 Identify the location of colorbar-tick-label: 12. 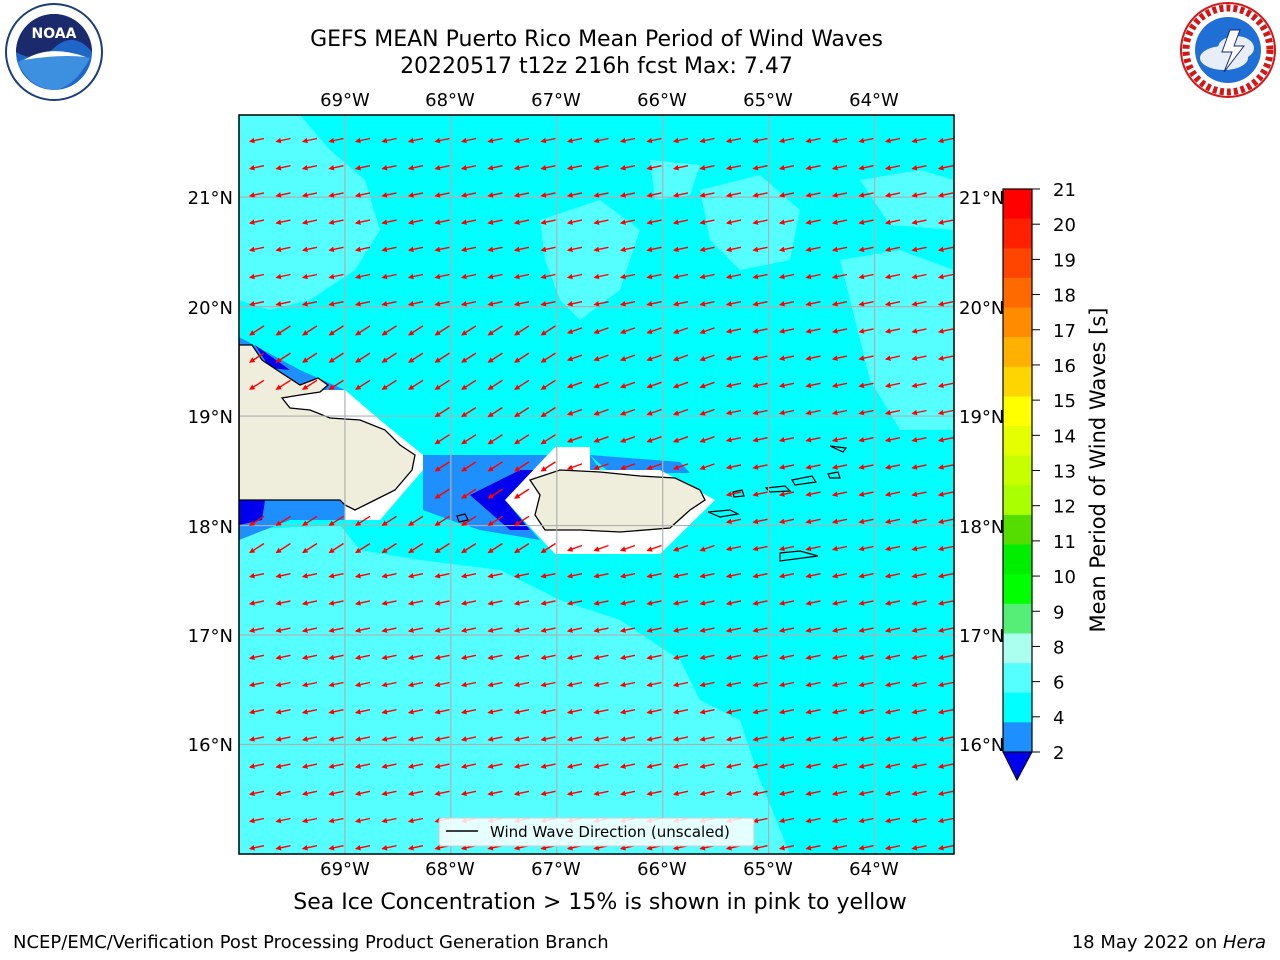
(1064, 507).